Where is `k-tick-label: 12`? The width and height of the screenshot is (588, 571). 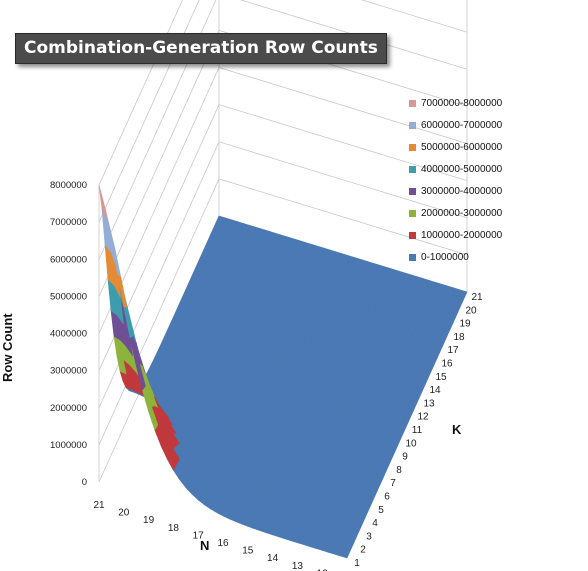 k-tick-label: 12 is located at coordinates (423, 417).